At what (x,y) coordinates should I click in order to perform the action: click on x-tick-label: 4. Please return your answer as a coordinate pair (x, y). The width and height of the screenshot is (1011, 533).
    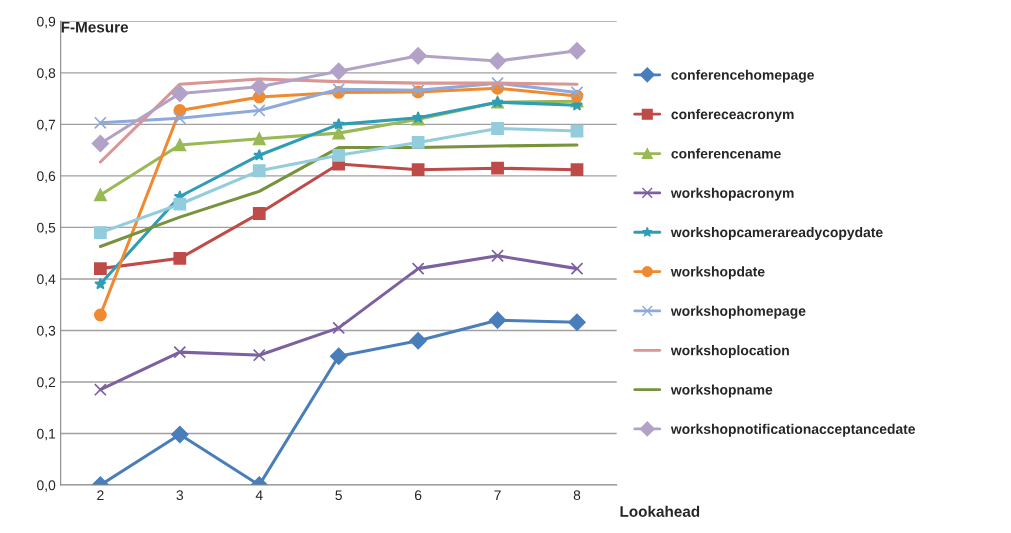
    Looking at the image, I should click on (259, 495).